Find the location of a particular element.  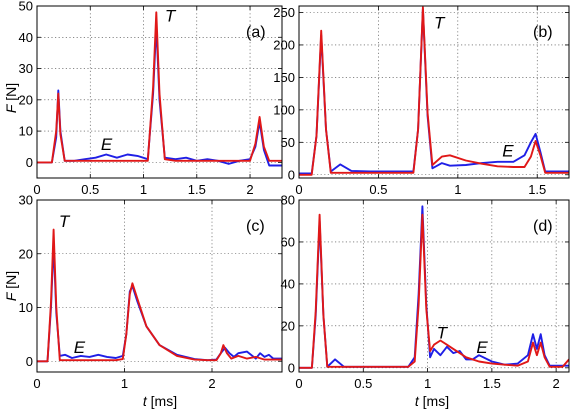

ytick-label-4: 200 is located at coordinates (284, 44).